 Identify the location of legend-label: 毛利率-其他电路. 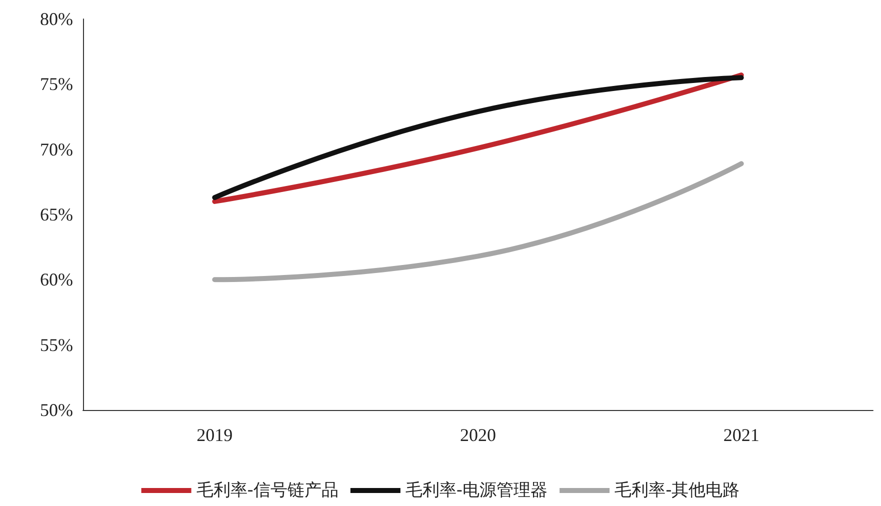
(677, 490).